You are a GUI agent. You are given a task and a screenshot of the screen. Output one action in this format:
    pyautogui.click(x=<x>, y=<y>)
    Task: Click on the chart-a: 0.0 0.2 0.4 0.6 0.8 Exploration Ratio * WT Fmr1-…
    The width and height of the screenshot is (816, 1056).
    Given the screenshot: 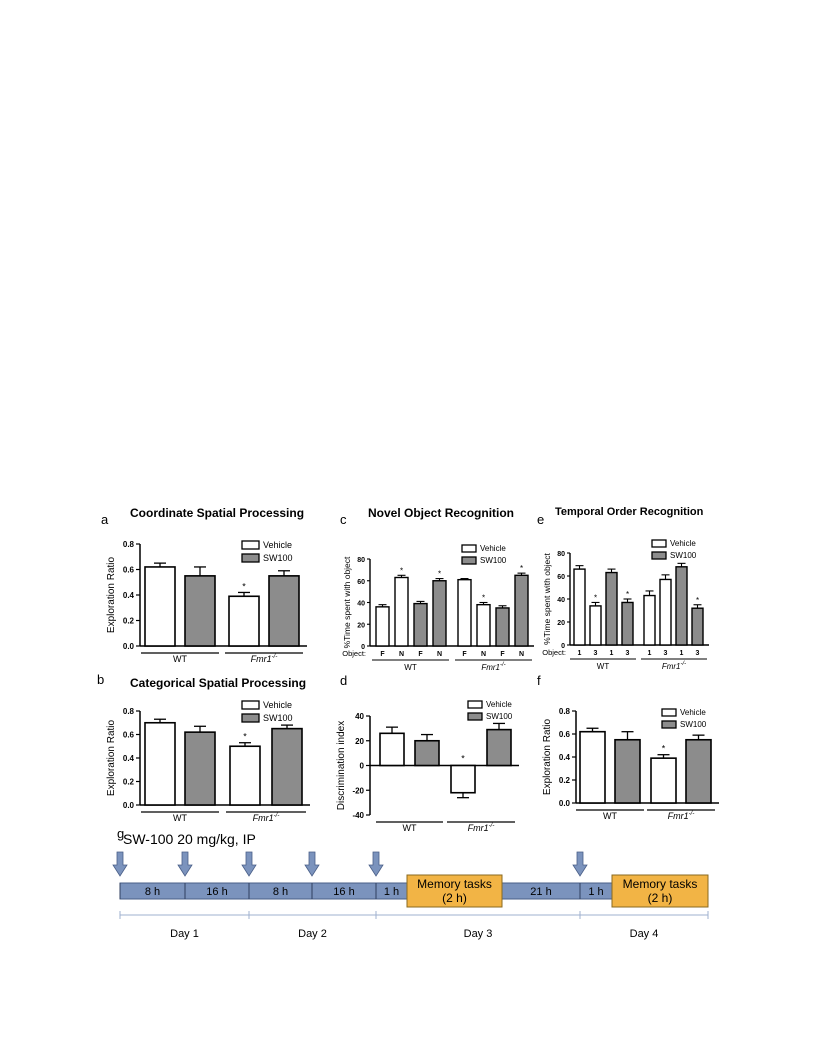 What is the action you would take?
    pyautogui.click(x=206, y=602)
    